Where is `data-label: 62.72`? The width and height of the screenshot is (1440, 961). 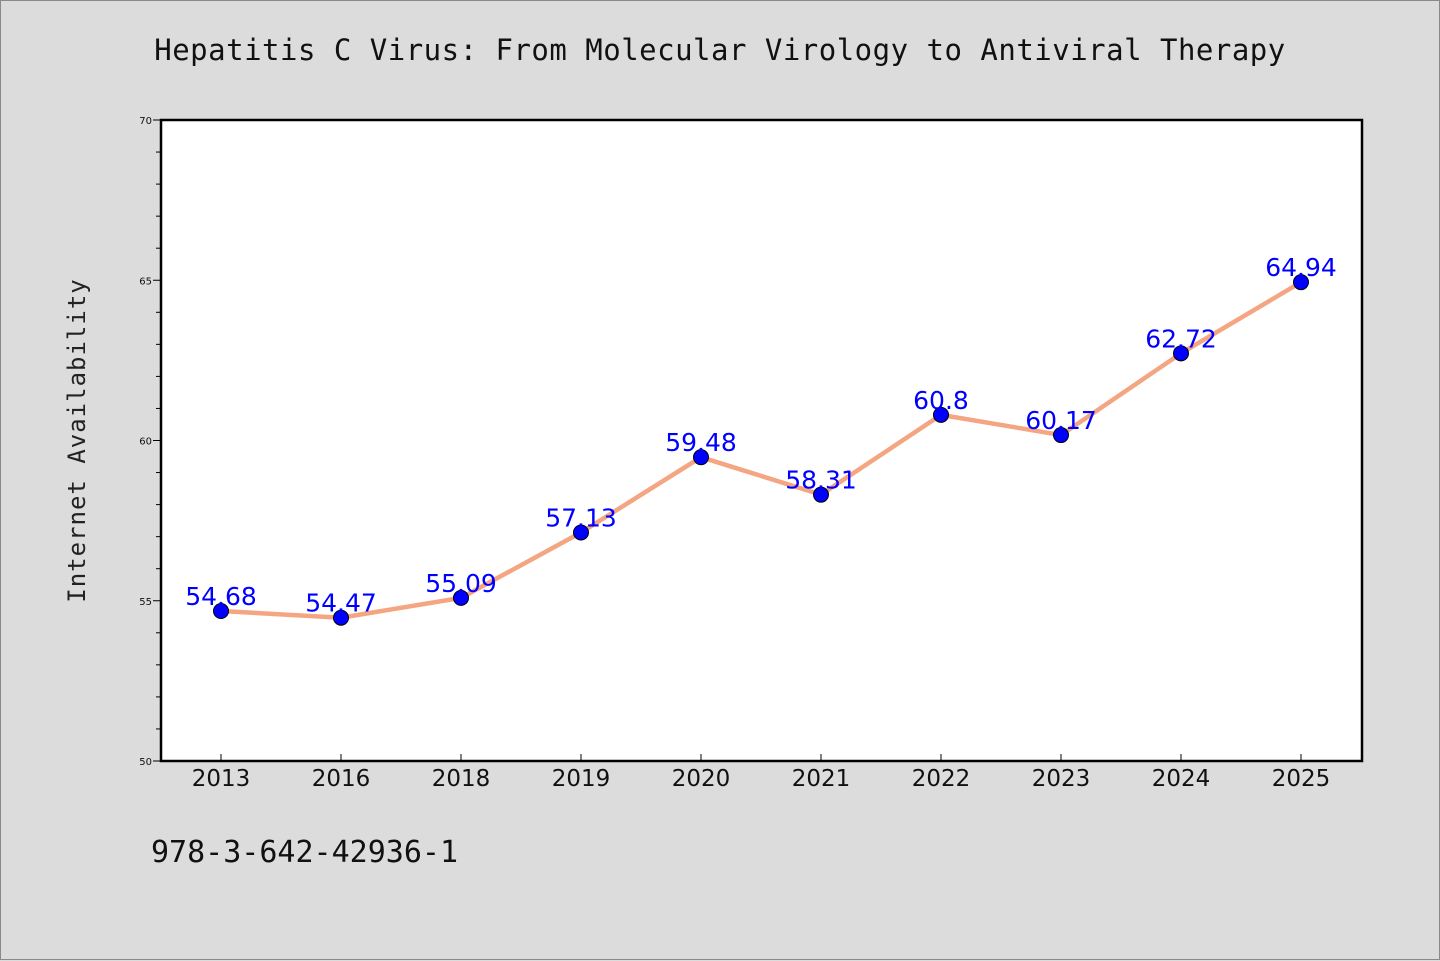
data-label: 62.72 is located at coordinates (1181, 338).